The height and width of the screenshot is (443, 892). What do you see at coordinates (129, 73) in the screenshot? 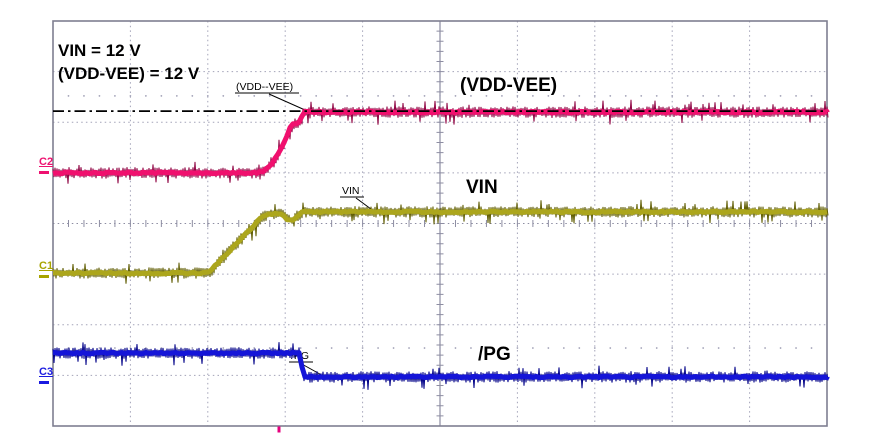
I see `condition-text-line2: (VDD-VEE) = 12 V` at bounding box center [129, 73].